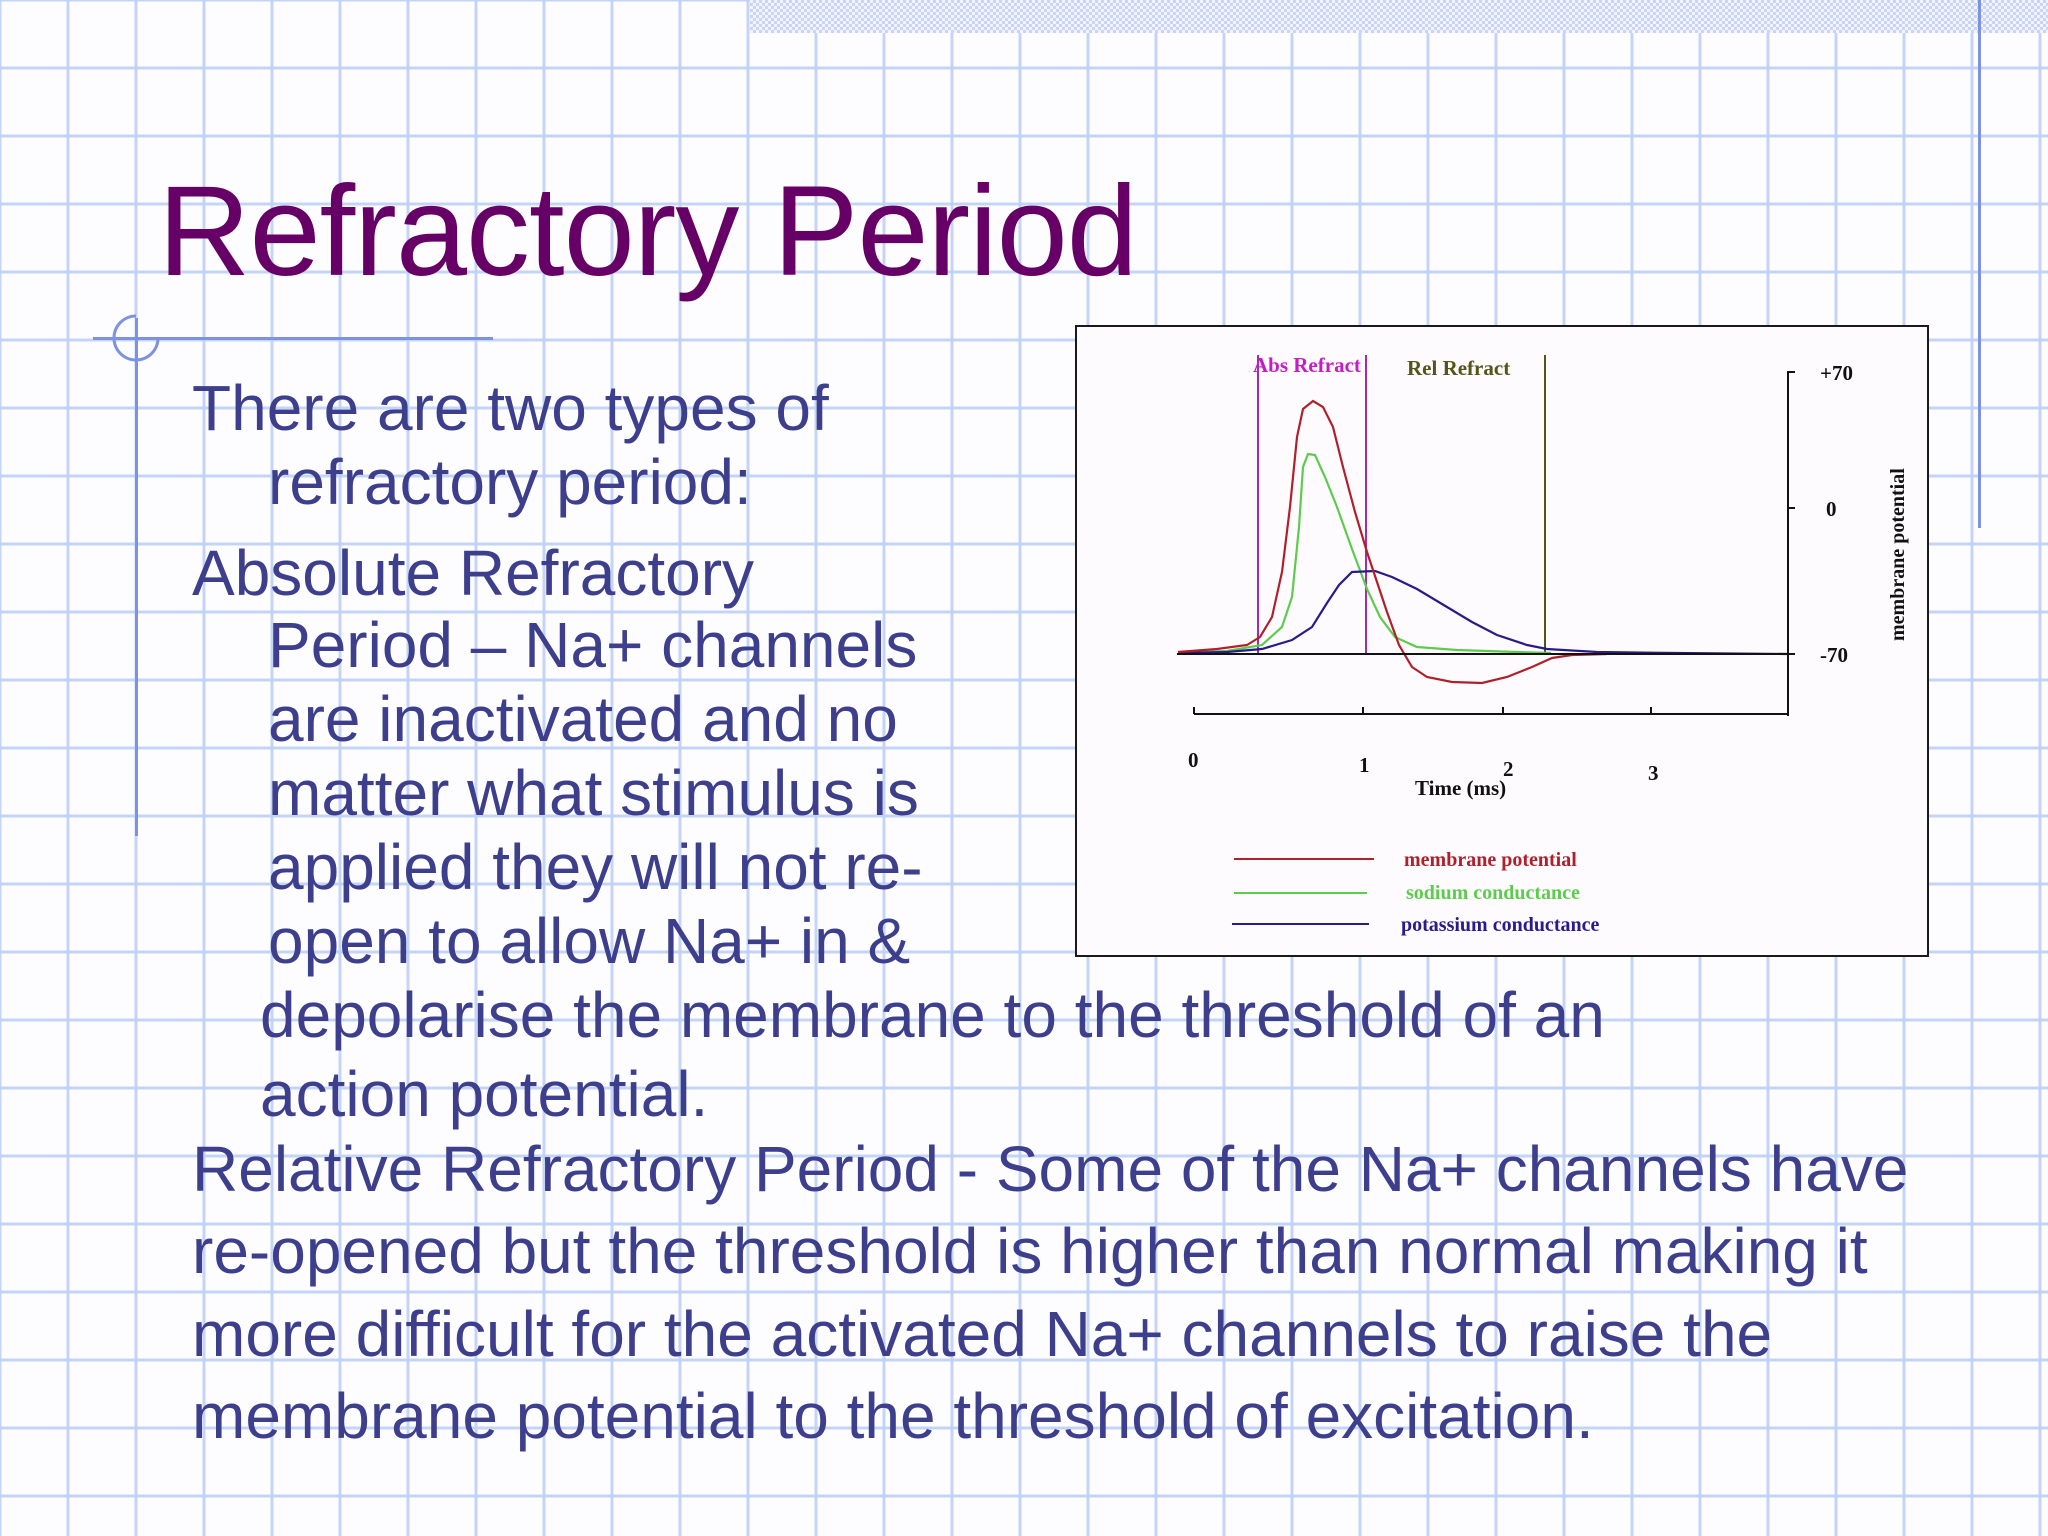 The image size is (2048, 1536). I want to click on legend-label-potassium: potassium conductance, so click(1500, 925).